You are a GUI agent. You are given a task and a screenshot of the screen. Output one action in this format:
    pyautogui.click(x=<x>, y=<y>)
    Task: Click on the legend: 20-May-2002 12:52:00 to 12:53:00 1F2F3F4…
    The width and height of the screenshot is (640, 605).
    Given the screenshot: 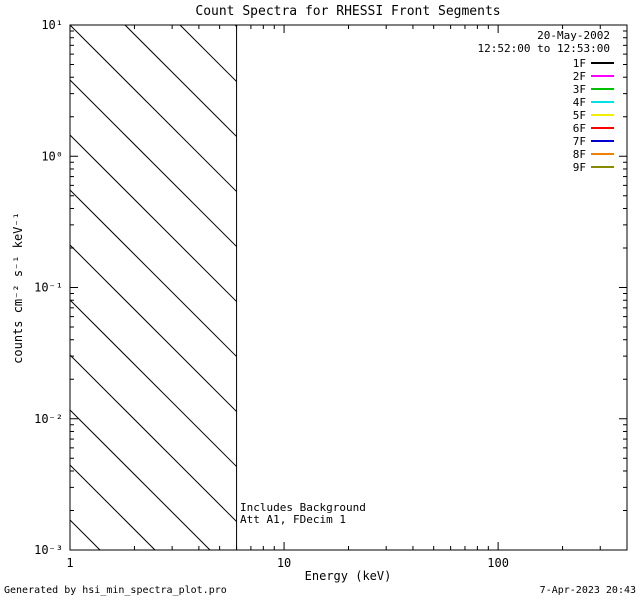 What is the action you would take?
    pyautogui.click(x=546, y=101)
    